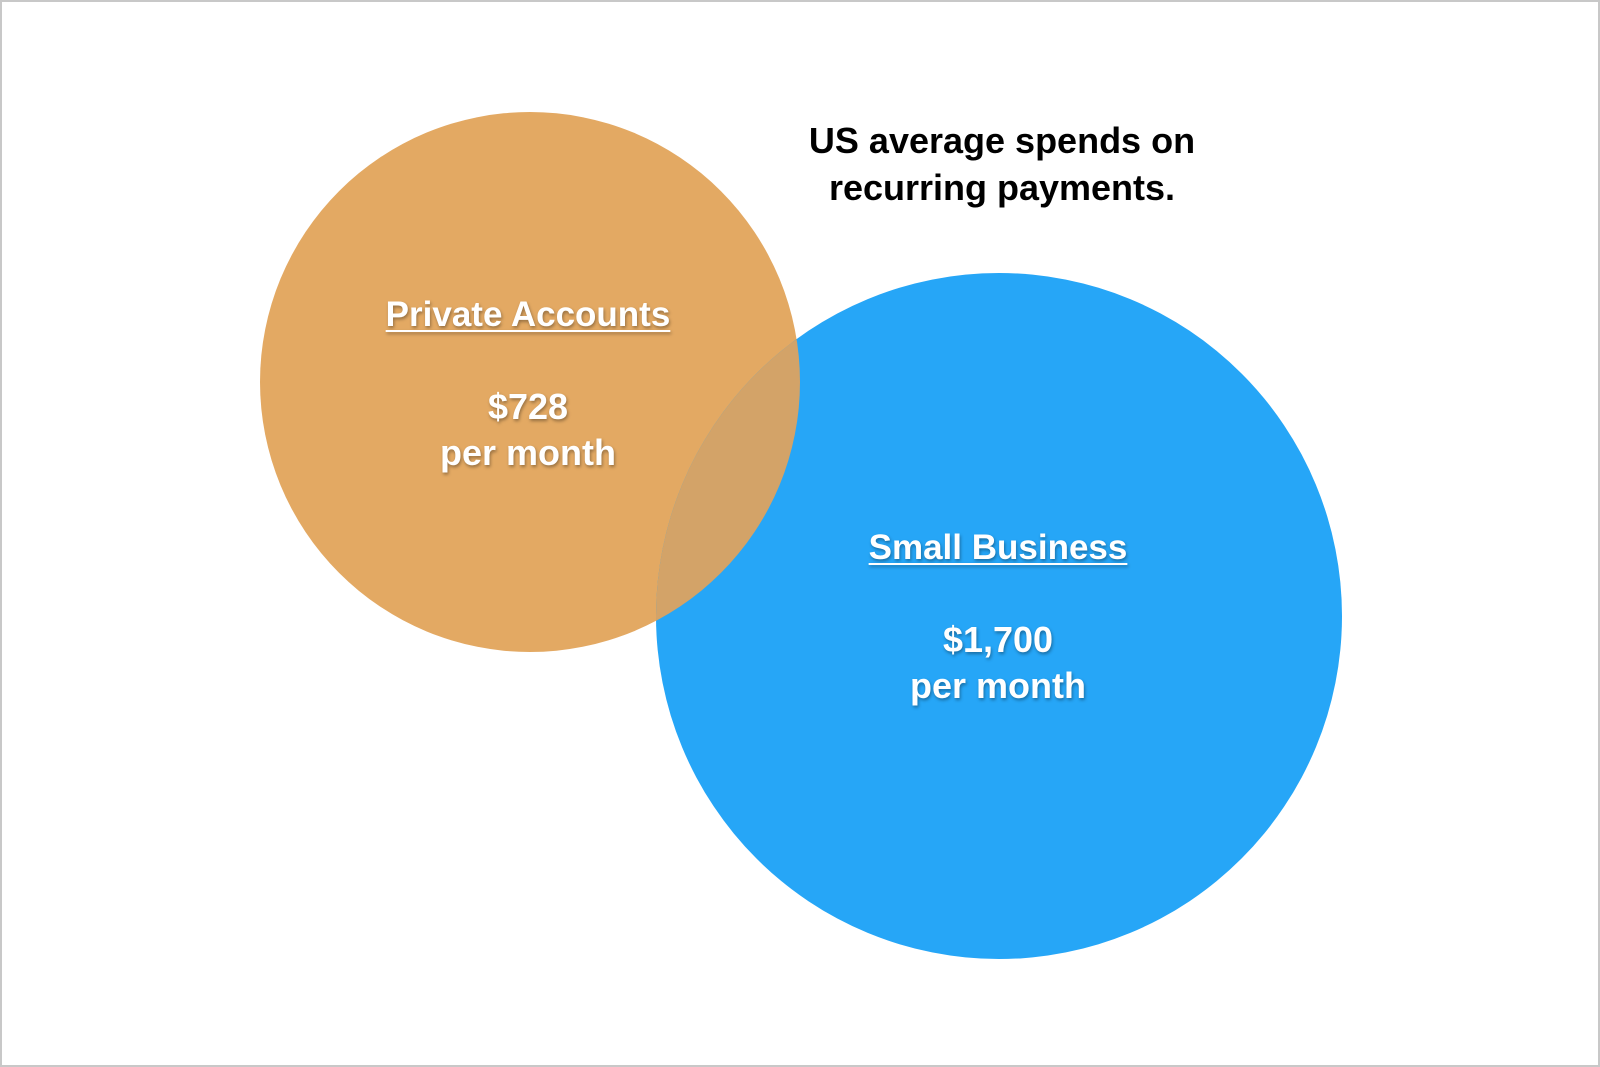 This screenshot has height=1067, width=1600. What do you see at coordinates (528, 406) in the screenshot?
I see `private-accounts-amount: $728` at bounding box center [528, 406].